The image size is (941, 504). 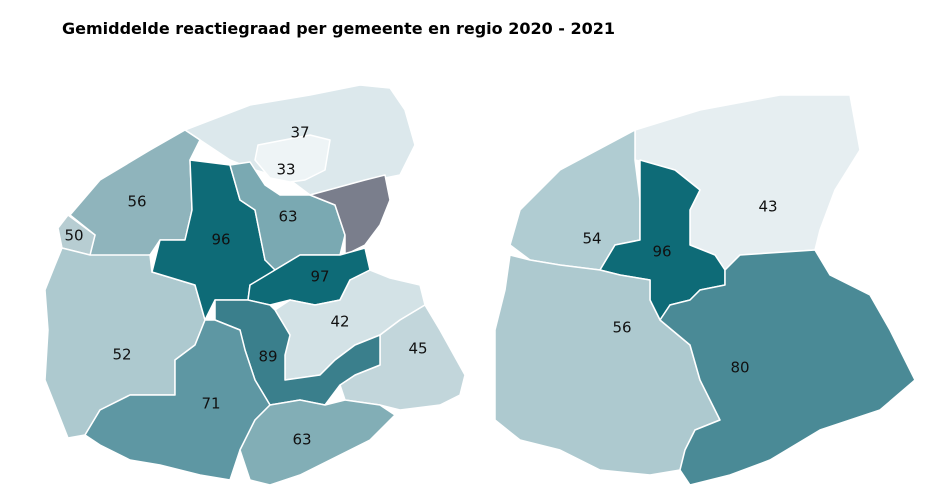 I want to click on region-label: 89, so click(x=267, y=357).